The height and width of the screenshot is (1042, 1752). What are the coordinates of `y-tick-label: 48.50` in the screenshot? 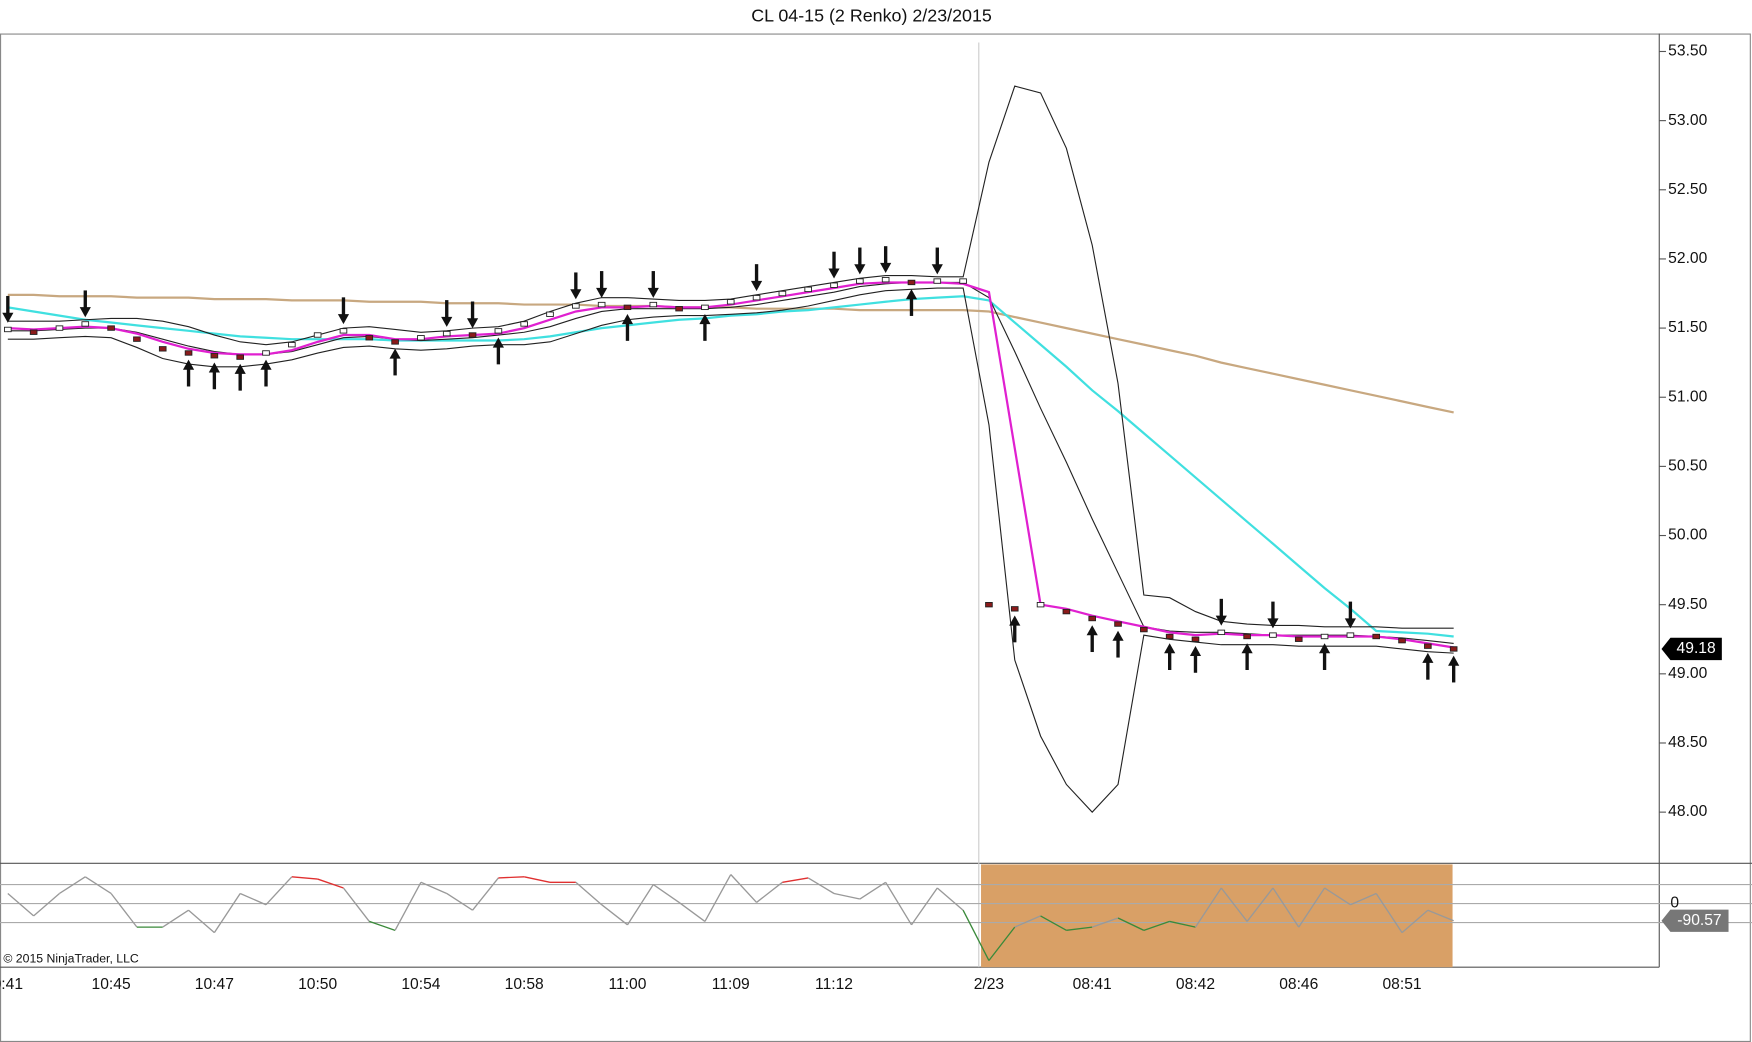 It's located at (1687, 742).